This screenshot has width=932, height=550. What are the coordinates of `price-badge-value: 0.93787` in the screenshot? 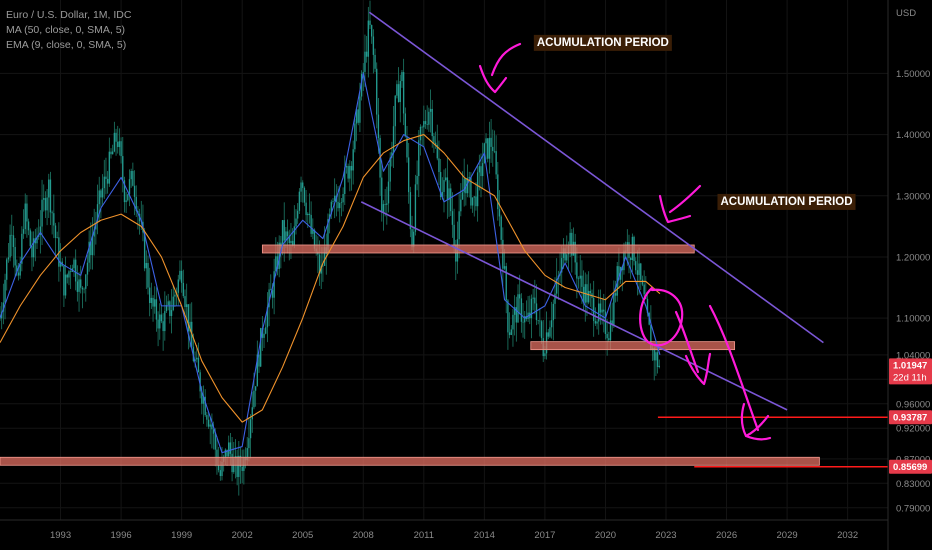 It's located at (910, 417).